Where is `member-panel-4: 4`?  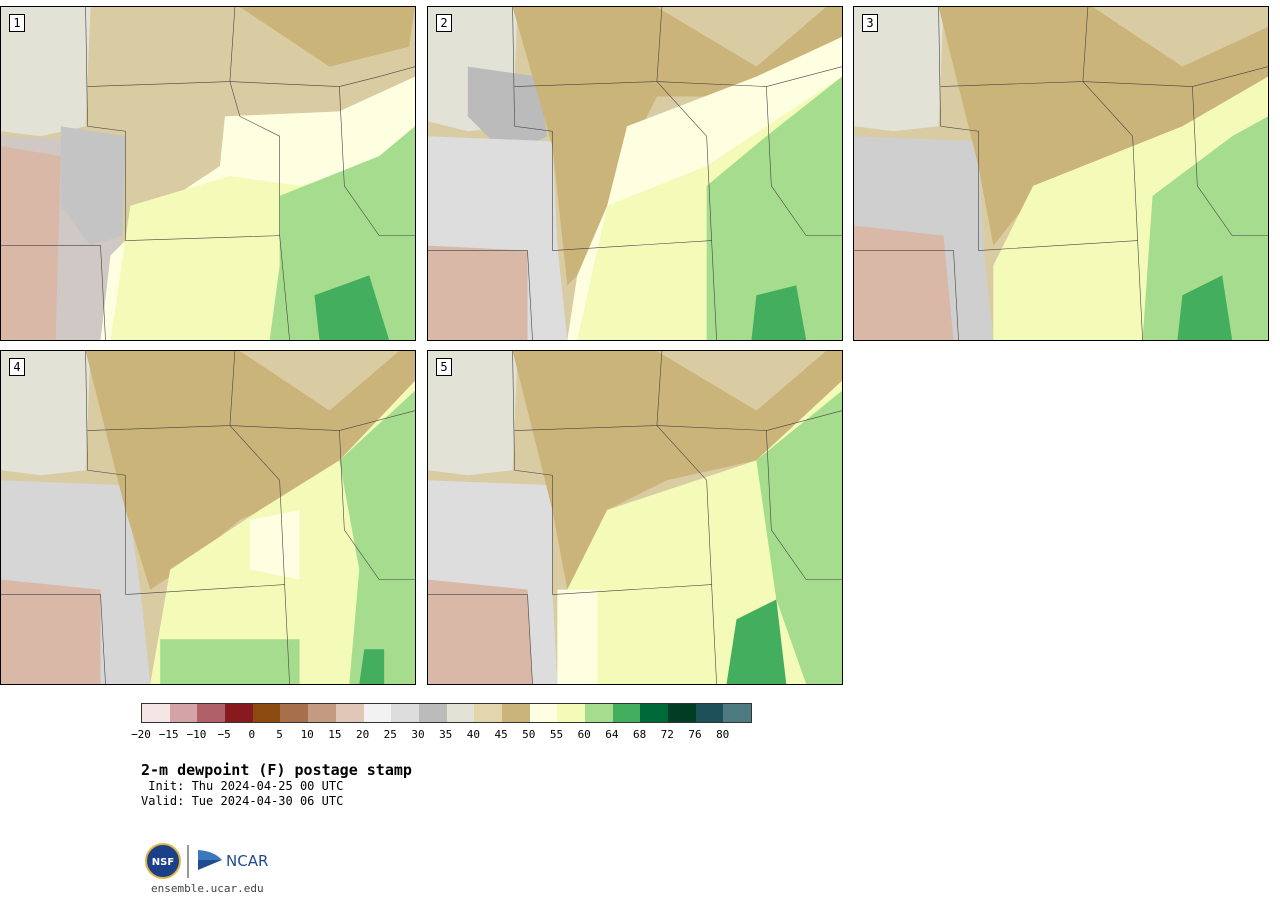 member-panel-4: 4 is located at coordinates (208, 517).